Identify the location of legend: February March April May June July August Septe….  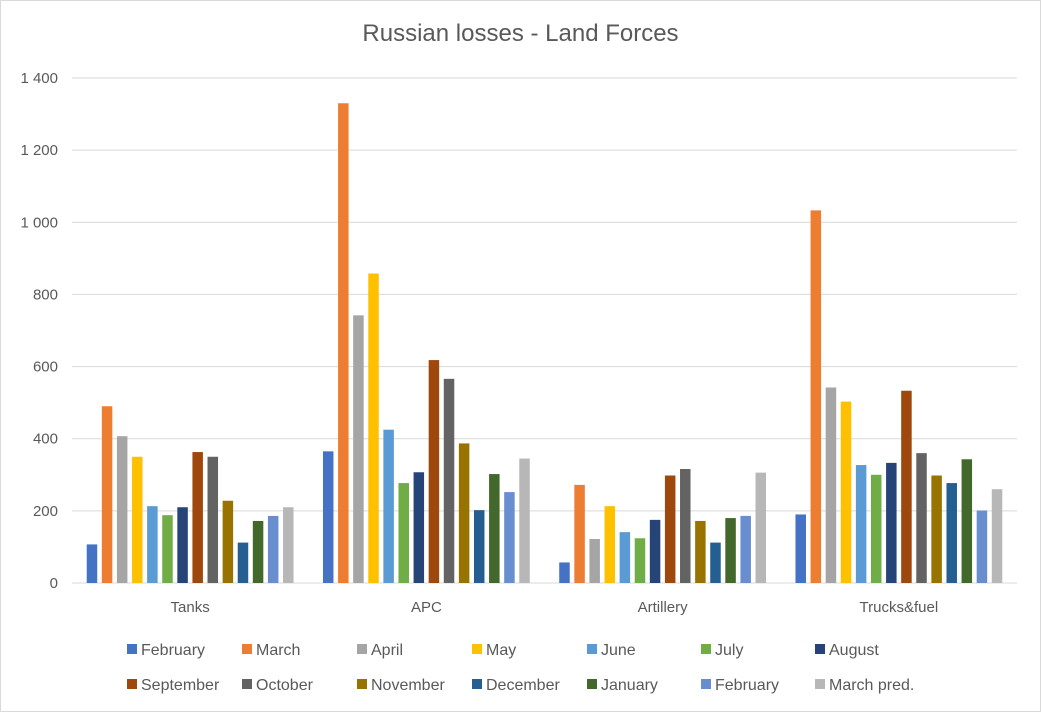
(520, 668).